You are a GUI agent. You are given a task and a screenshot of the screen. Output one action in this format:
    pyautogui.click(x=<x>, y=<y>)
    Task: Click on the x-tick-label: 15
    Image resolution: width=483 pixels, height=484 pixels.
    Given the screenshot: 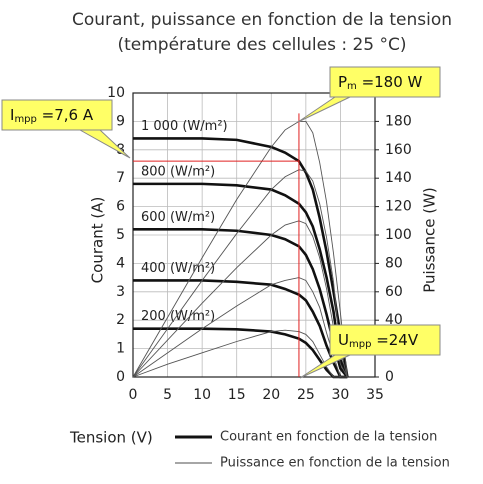 What is the action you would take?
    pyautogui.click(x=237, y=395)
    